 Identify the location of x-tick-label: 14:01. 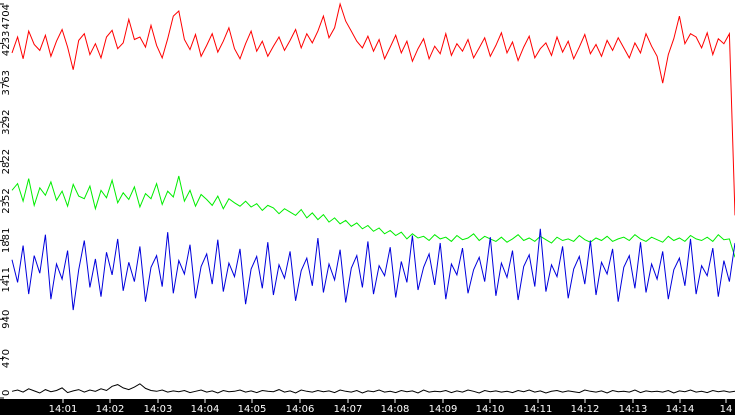
(63, 409).